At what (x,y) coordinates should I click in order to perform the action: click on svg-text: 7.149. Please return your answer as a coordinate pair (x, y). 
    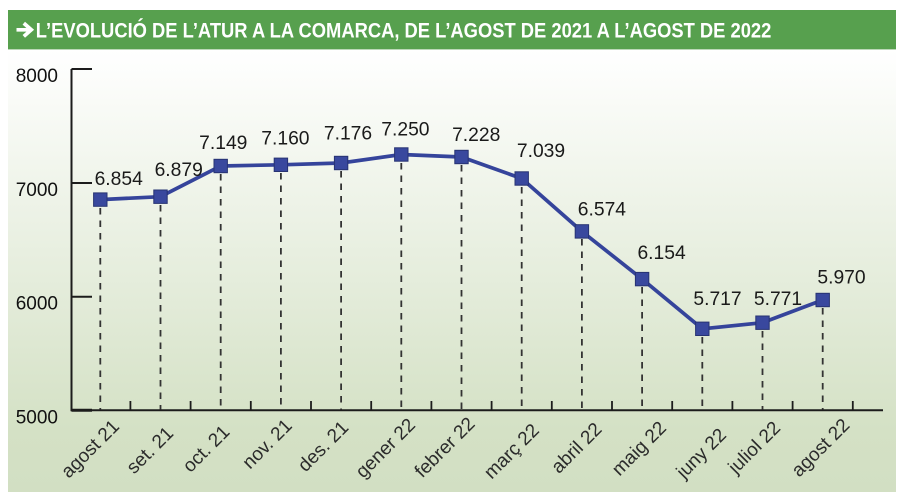
    Looking at the image, I should click on (223, 143).